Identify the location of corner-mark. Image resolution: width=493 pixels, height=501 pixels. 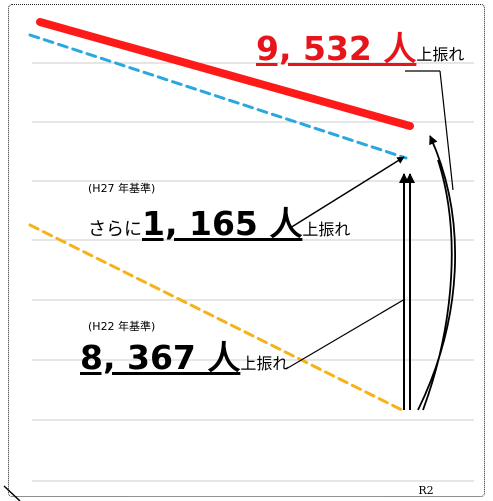
(12, 493).